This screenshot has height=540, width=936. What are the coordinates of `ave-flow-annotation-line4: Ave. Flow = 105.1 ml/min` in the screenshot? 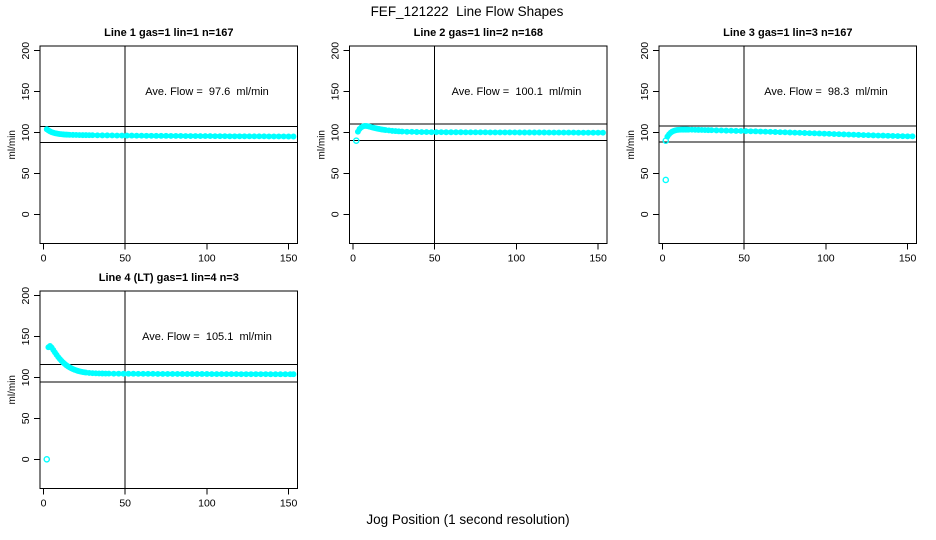 It's located at (207, 336).